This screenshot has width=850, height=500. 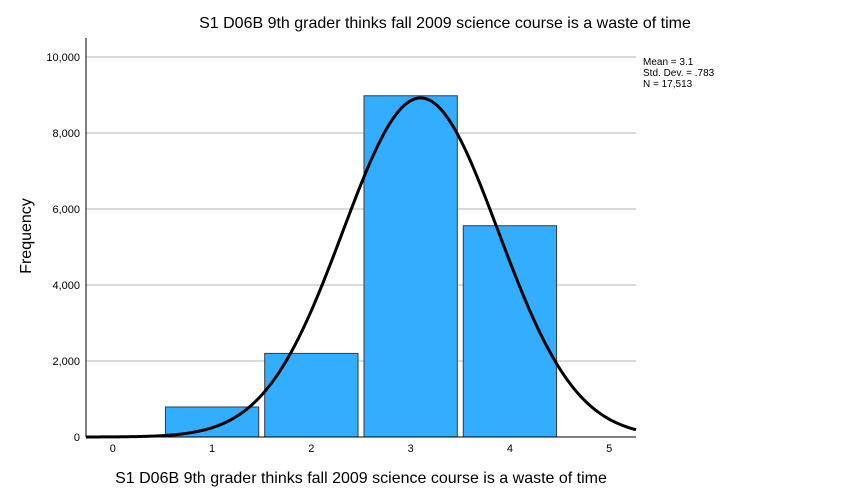 What do you see at coordinates (311, 449) in the screenshot?
I see `x-tick-label: 2` at bounding box center [311, 449].